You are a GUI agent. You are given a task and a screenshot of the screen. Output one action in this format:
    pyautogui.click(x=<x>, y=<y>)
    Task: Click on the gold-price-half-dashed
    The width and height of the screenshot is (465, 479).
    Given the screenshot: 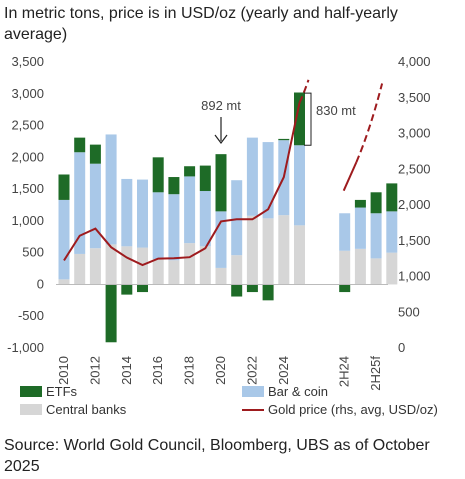 What is the action you would take?
    pyautogui.click(x=369, y=123)
    